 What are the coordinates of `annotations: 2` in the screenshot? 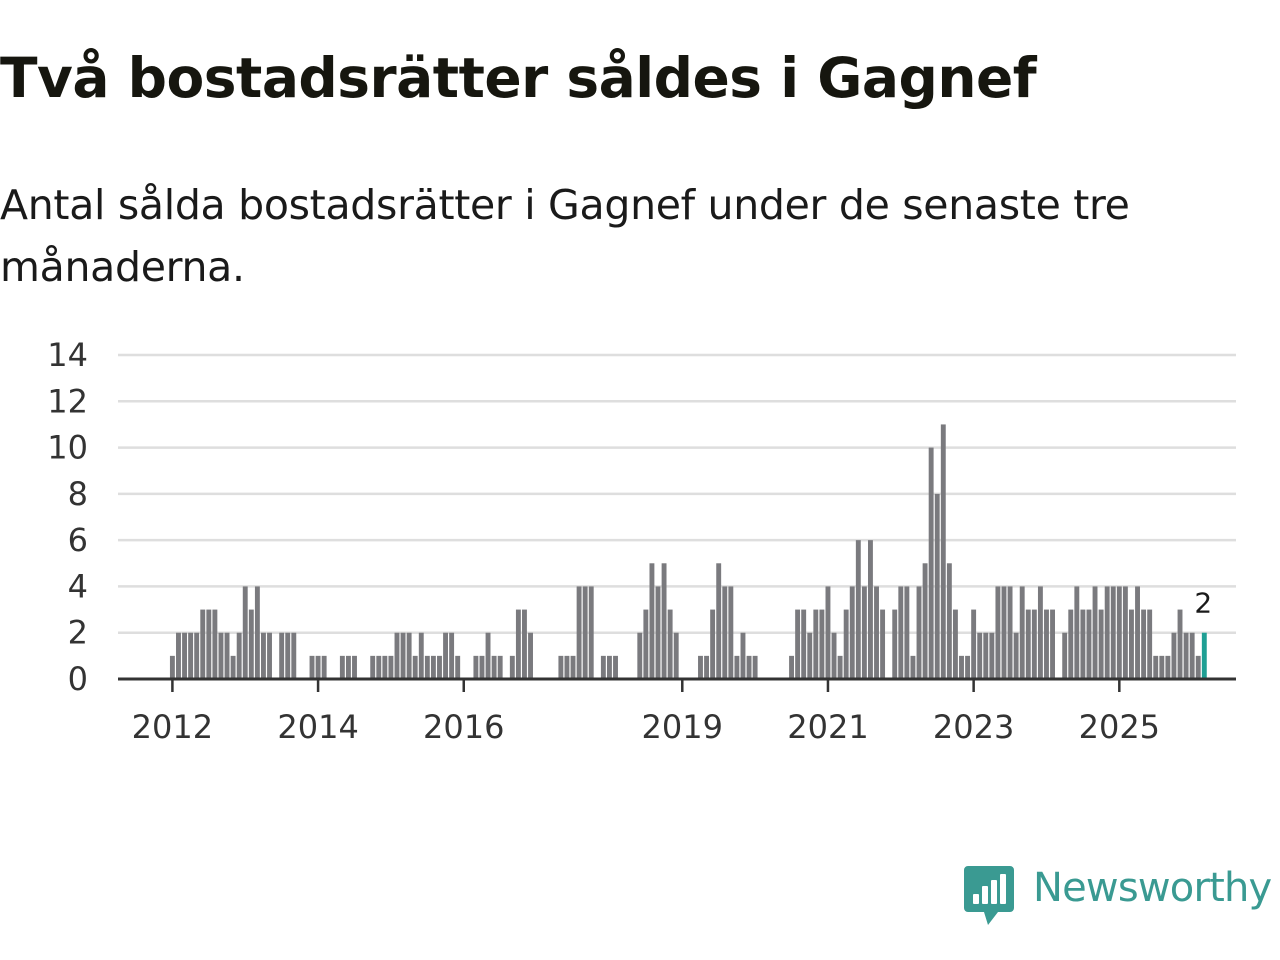 It's located at (1203, 603).